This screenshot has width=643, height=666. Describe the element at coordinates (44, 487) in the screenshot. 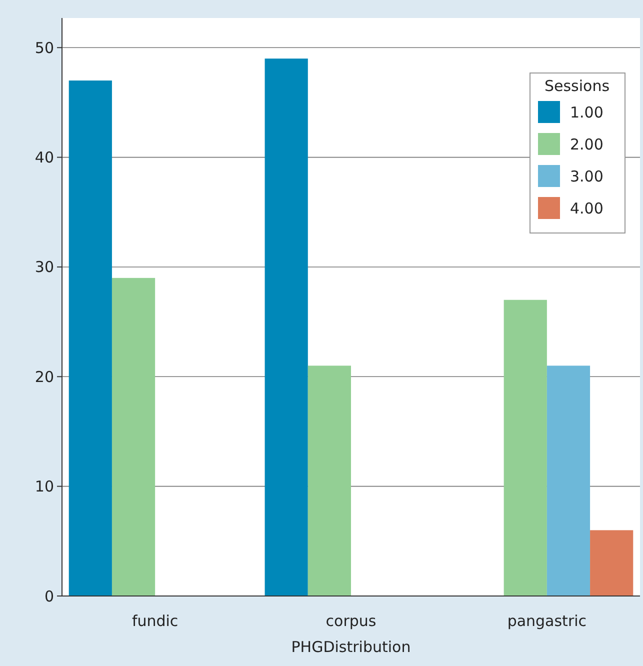

I see `y-tick-label: 10` at that location.